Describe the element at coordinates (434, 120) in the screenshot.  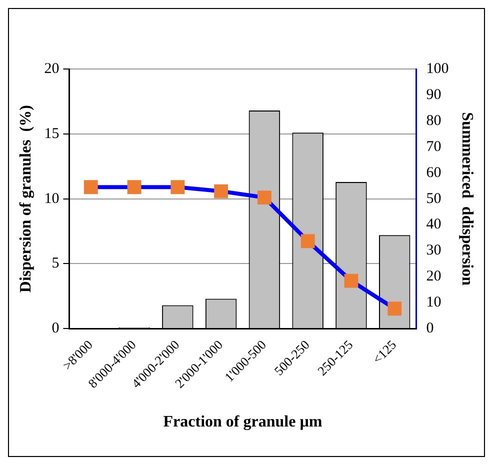
I see `y2-tick-label: 80` at that location.